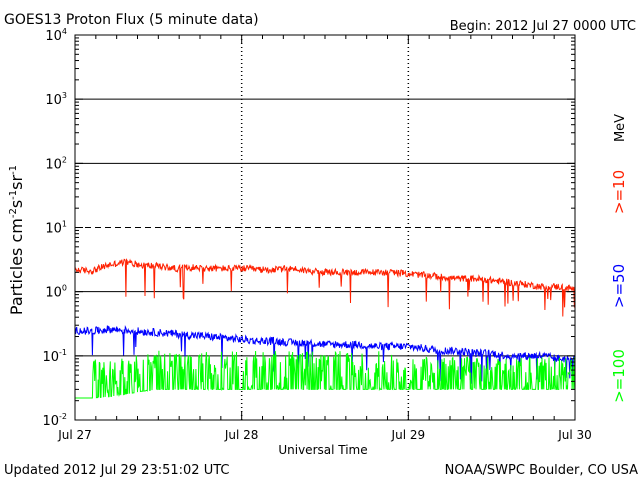 Image resolution: width=640 pixels, height=480 pixels. Describe the element at coordinates (541, 470) in the screenshot. I see `credit-label: NOAA/SWPC Boulder, CO USA` at that location.